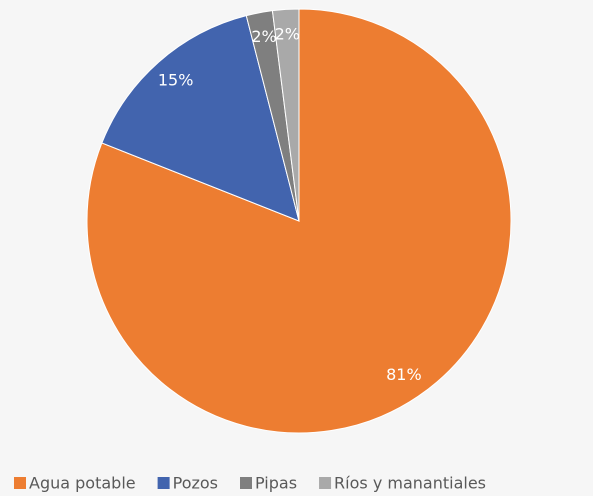 This screenshot has height=496, width=593. I want to click on data-label: 15%, so click(176, 80).